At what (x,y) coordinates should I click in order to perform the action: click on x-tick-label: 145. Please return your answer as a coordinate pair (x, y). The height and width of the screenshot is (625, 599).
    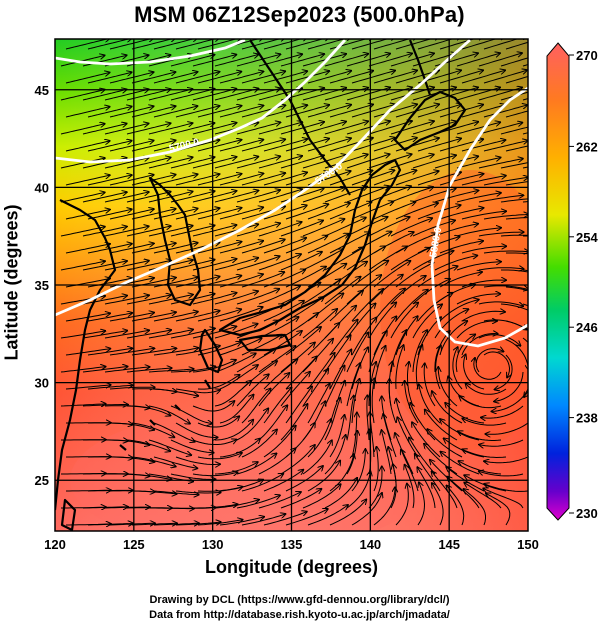
    Looking at the image, I should click on (449, 544).